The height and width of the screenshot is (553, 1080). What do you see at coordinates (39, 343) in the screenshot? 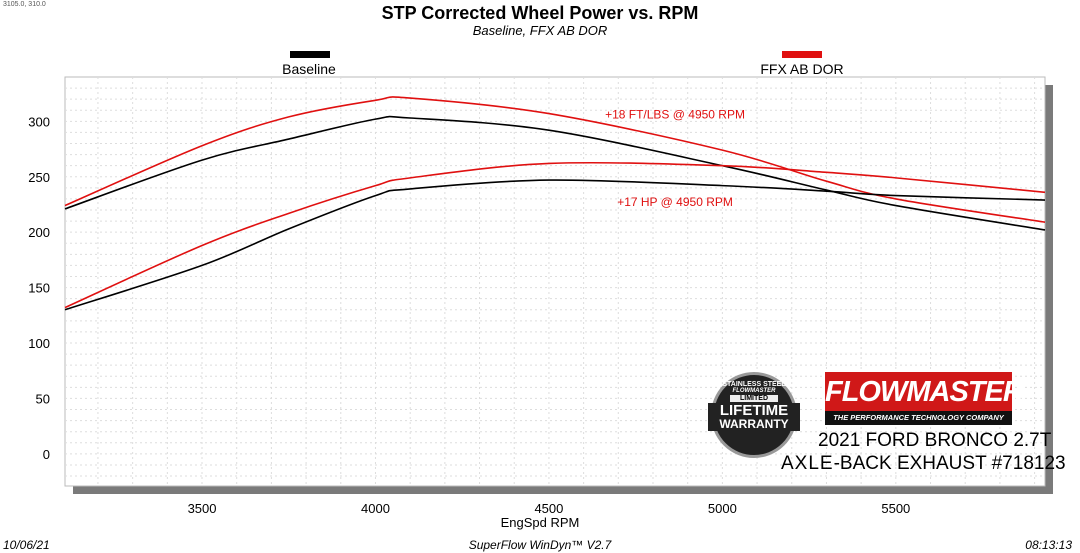
I see `y-tick-label: 100` at bounding box center [39, 343].